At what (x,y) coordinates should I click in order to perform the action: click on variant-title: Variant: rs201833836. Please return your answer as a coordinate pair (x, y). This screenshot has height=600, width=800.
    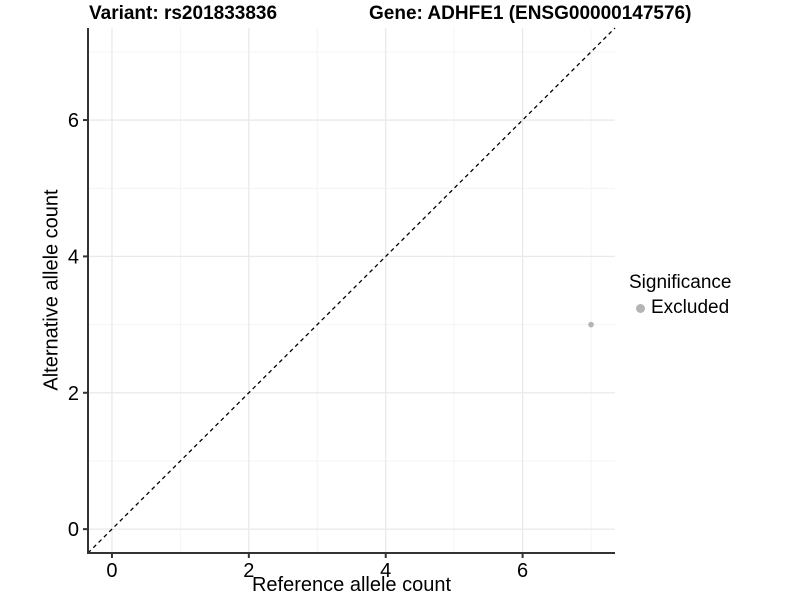
    Looking at the image, I should click on (183, 13).